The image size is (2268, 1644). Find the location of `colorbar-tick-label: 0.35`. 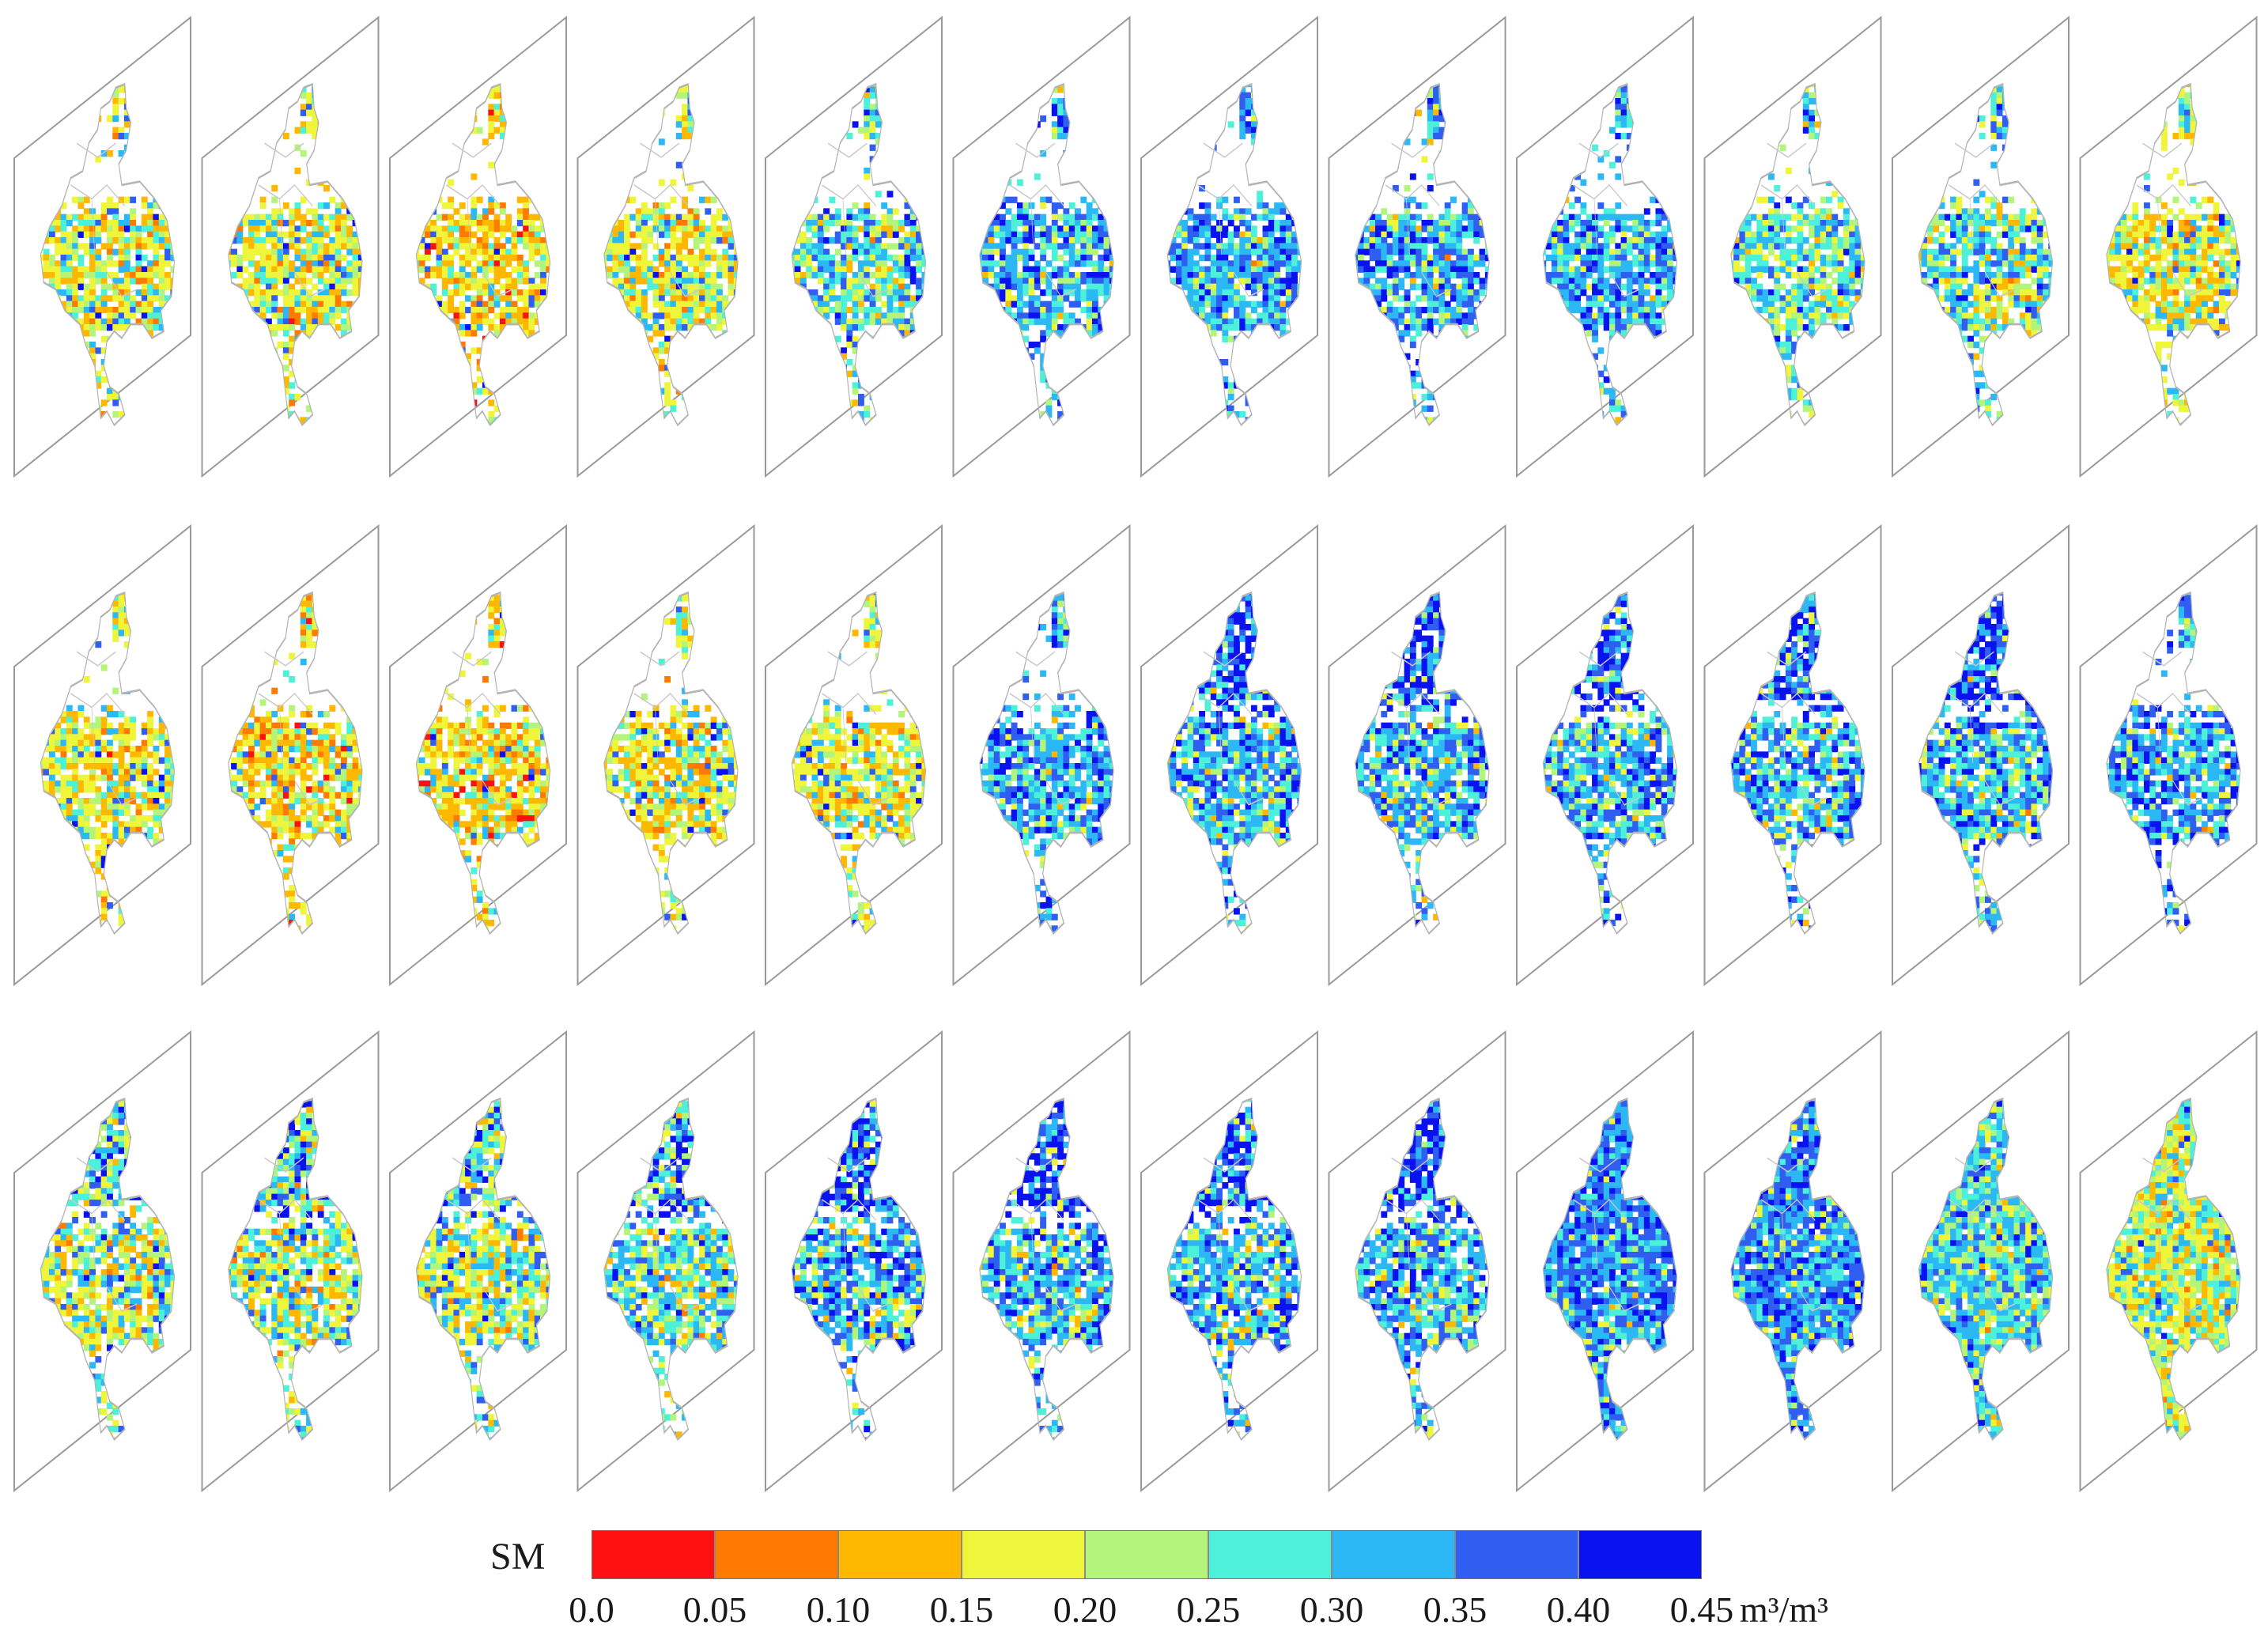

colorbar-tick-label: 0.35 is located at coordinates (1455, 1610).